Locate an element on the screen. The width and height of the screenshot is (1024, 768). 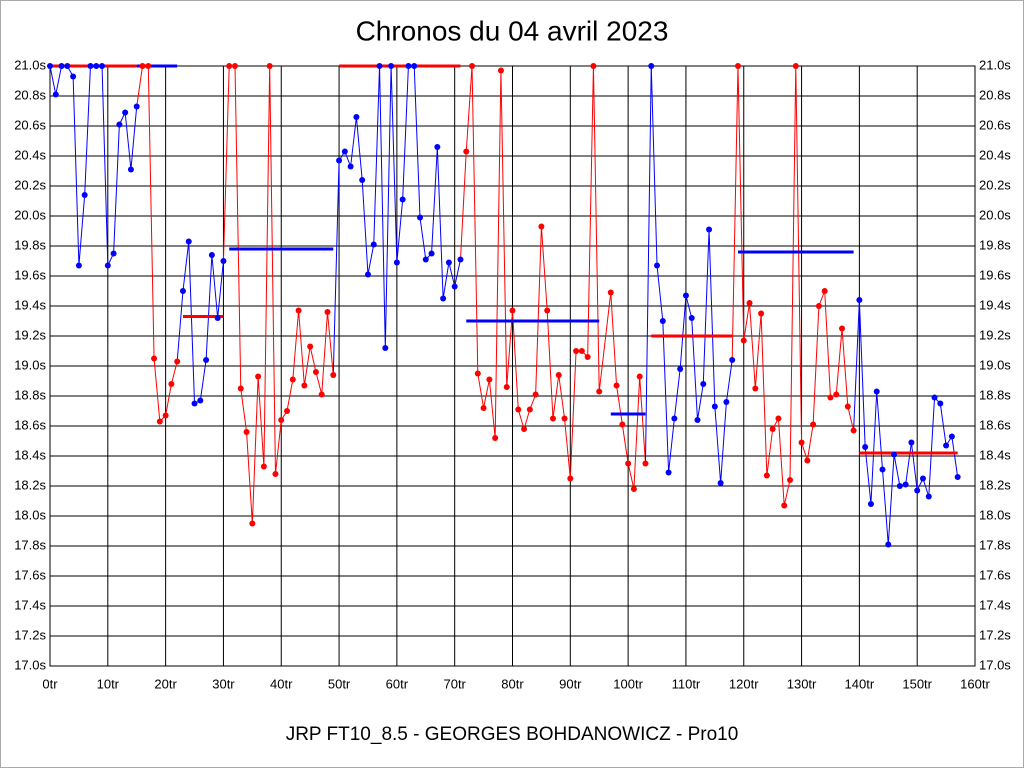
y2-tick-label: 18.6s is located at coordinates (995, 424).